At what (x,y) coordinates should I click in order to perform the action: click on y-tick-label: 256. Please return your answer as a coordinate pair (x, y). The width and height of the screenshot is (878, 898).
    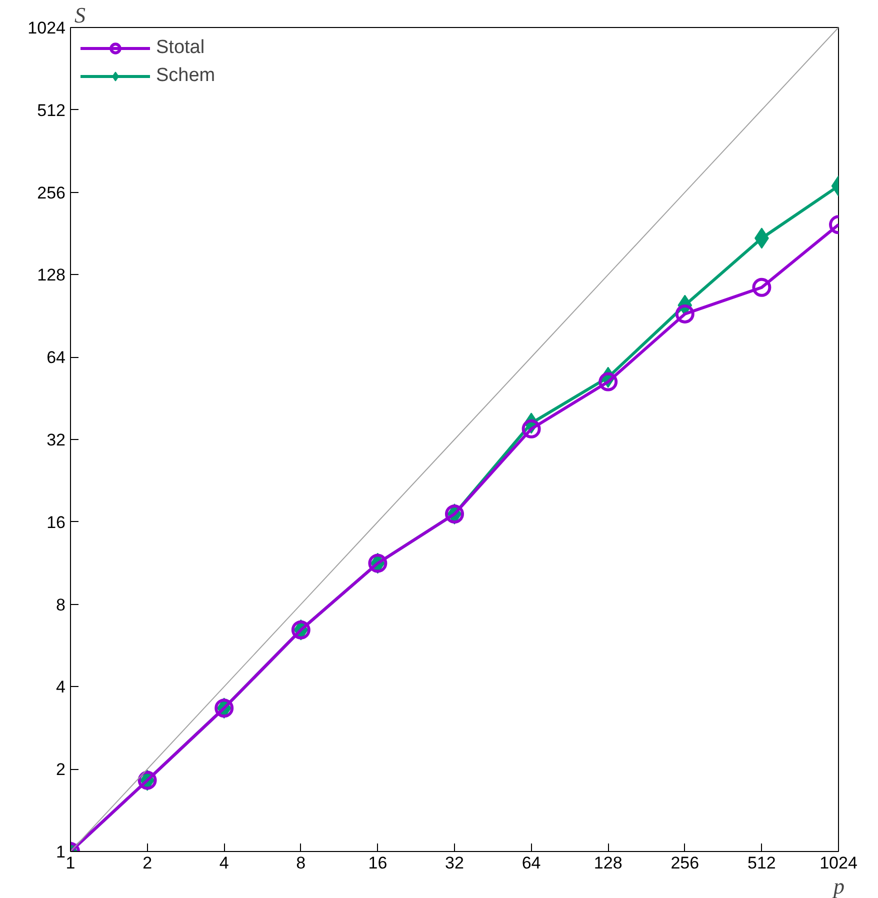
    Looking at the image, I should click on (51, 192).